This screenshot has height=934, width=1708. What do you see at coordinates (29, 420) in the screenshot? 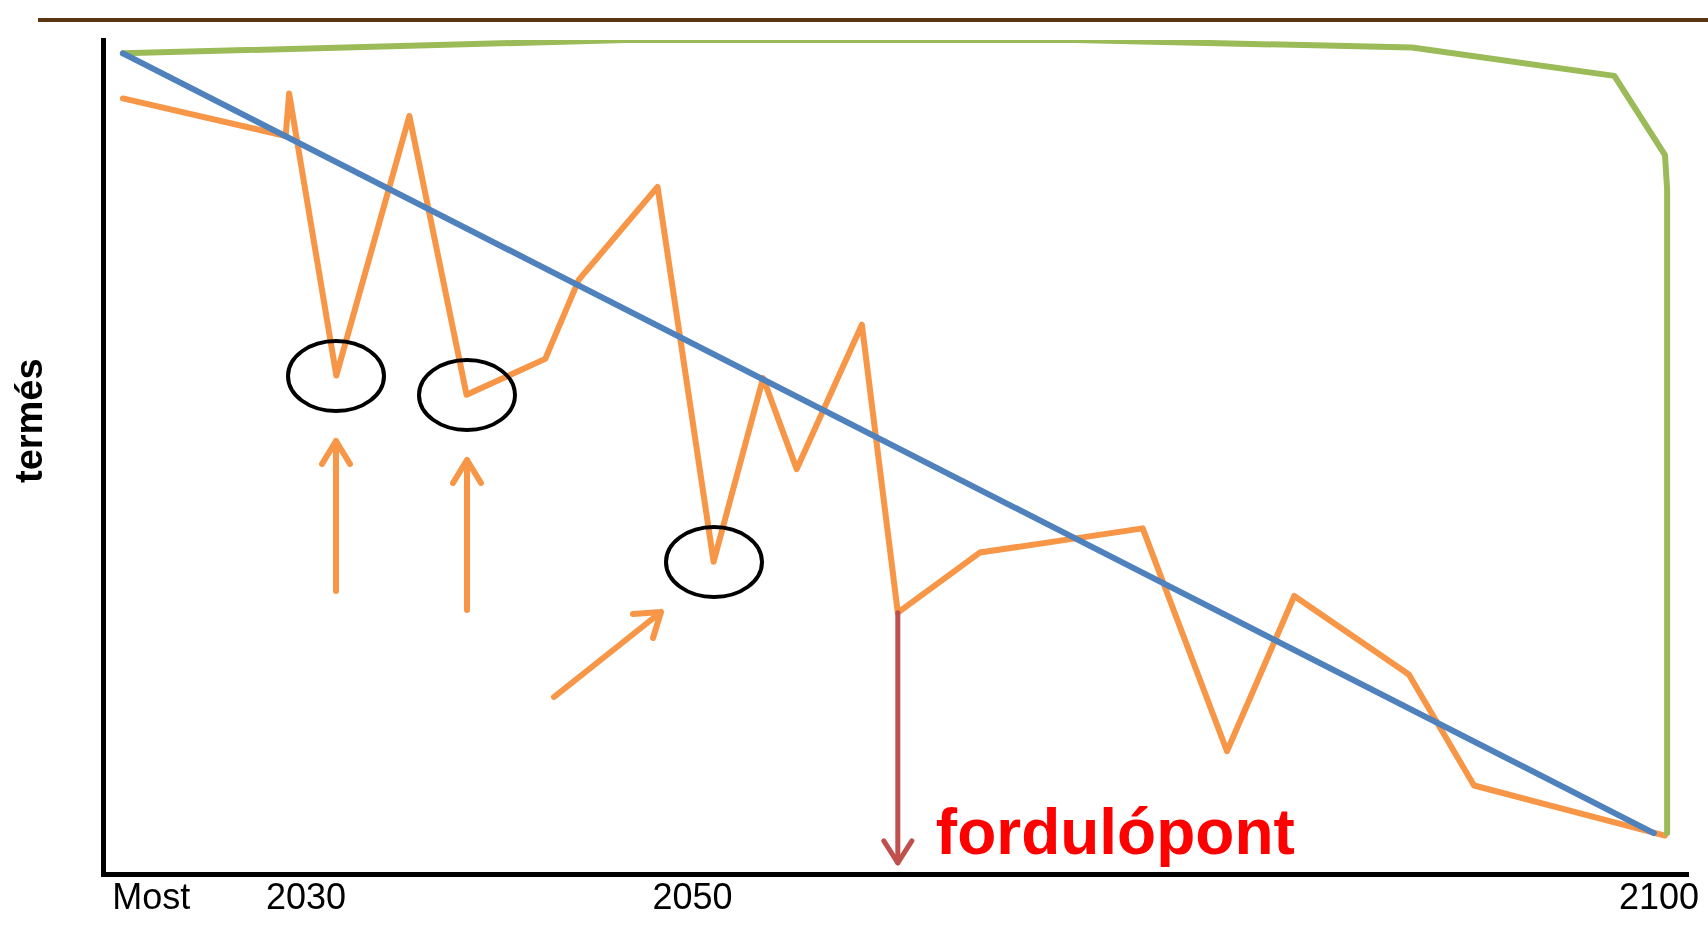
I see `y-axis-title: termés` at bounding box center [29, 420].